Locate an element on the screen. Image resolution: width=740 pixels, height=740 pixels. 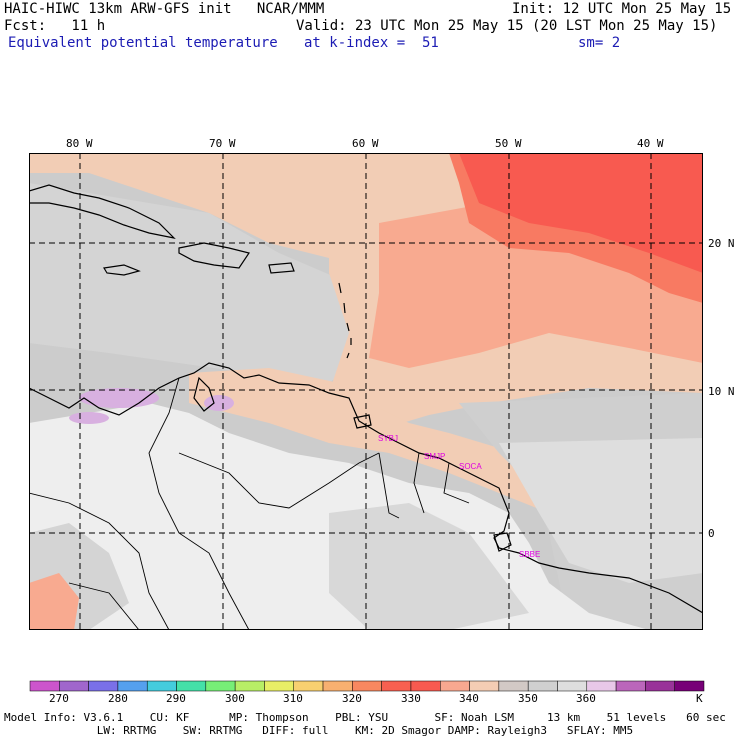
coast-lesser-antilles is located at coordinates (345, 320).